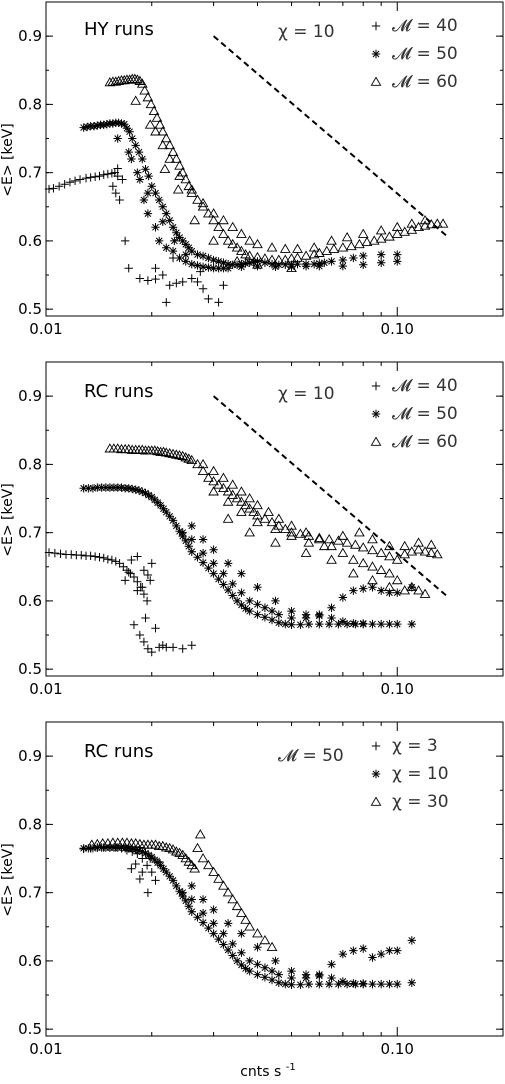  What do you see at coordinates (30, 104) in the screenshot?
I see `y-tick-label: 0.8` at bounding box center [30, 104].